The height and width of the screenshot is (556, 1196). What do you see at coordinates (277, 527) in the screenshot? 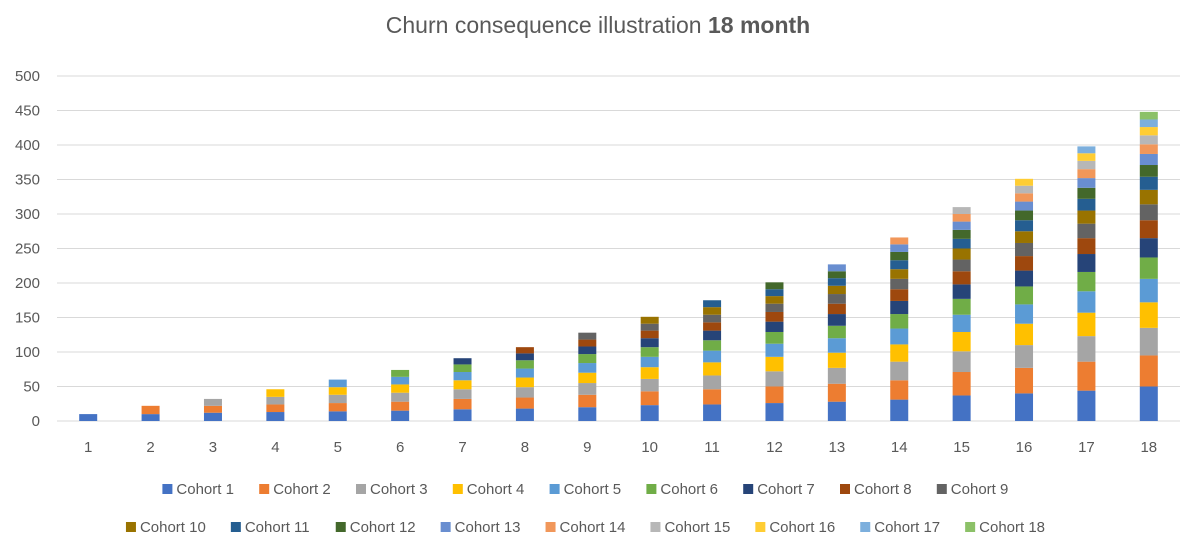
I see `legend-label-cohort-11: Cohort 11` at bounding box center [277, 527].